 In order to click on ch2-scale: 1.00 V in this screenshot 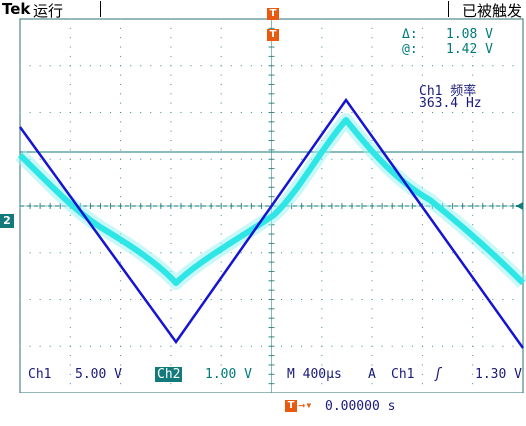, I will do `click(228, 374)`.